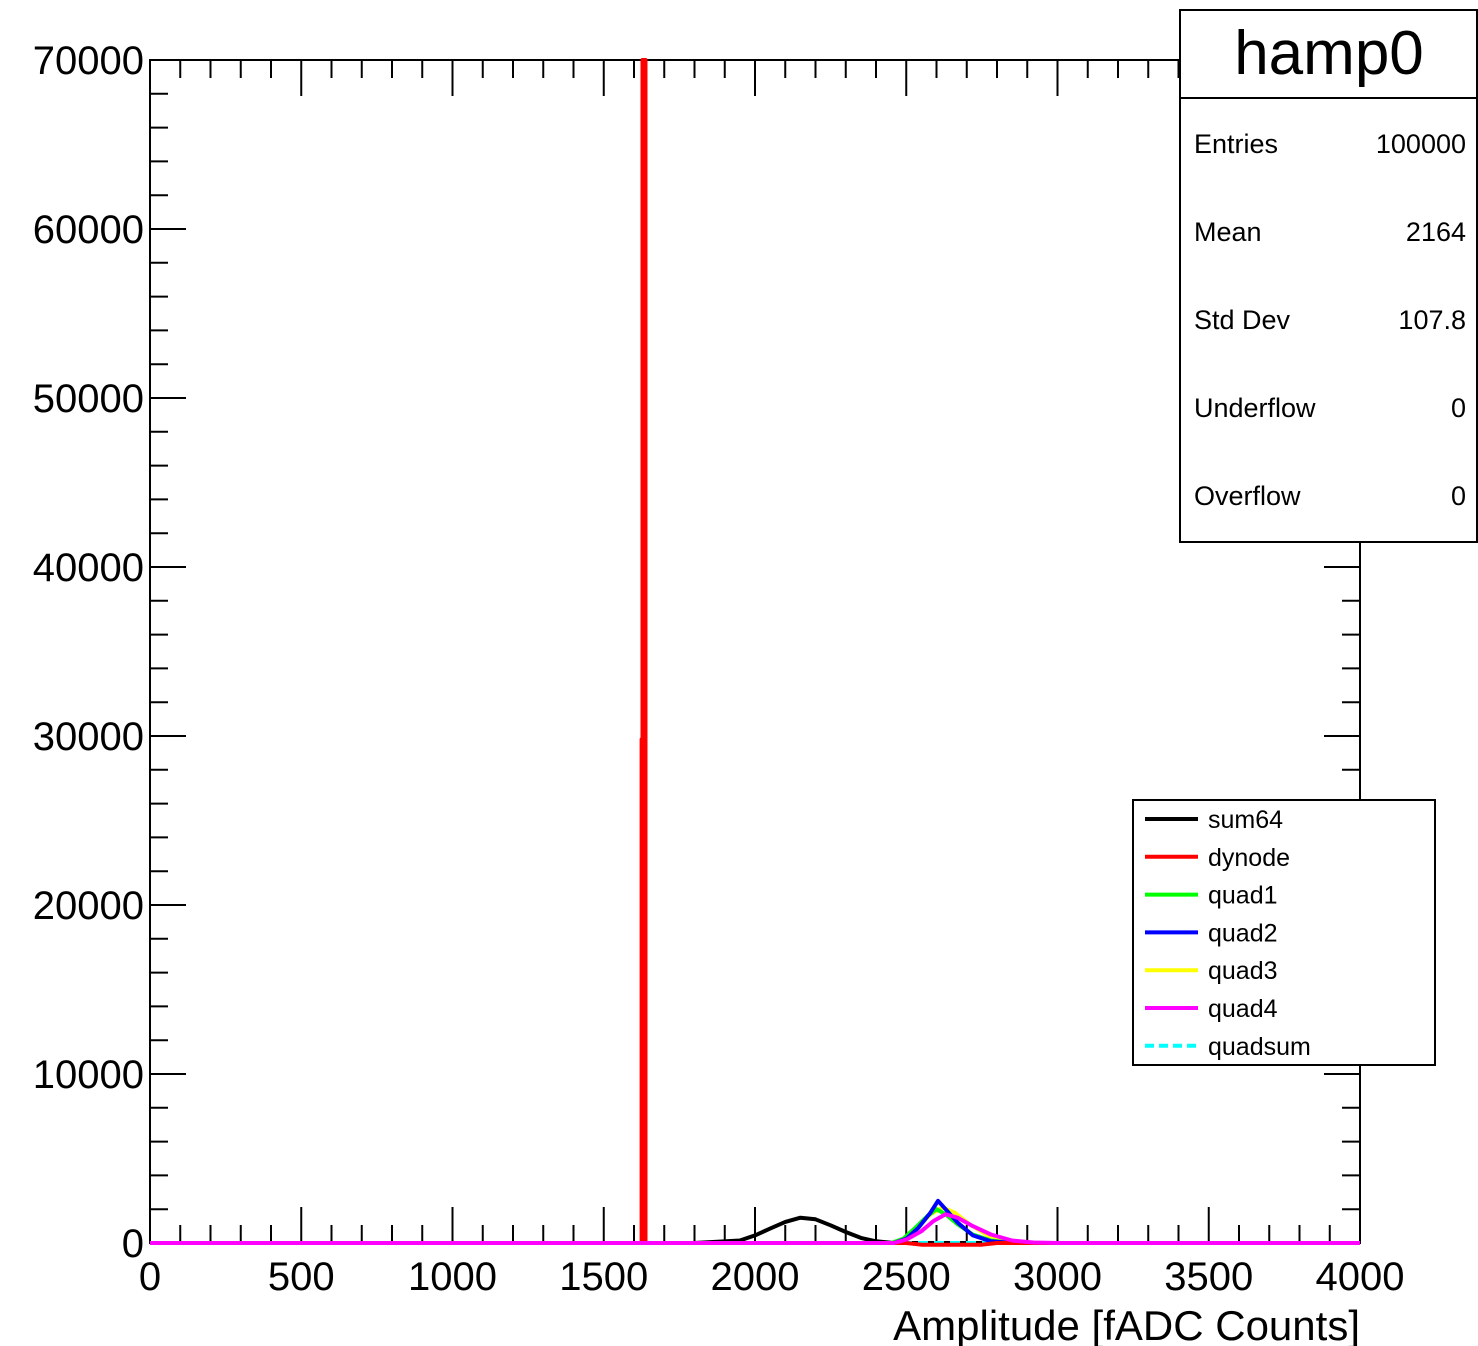 The width and height of the screenshot is (1478, 1346). Describe the element at coordinates (88, 230) in the screenshot. I see `y-tick-label: 60000` at that location.